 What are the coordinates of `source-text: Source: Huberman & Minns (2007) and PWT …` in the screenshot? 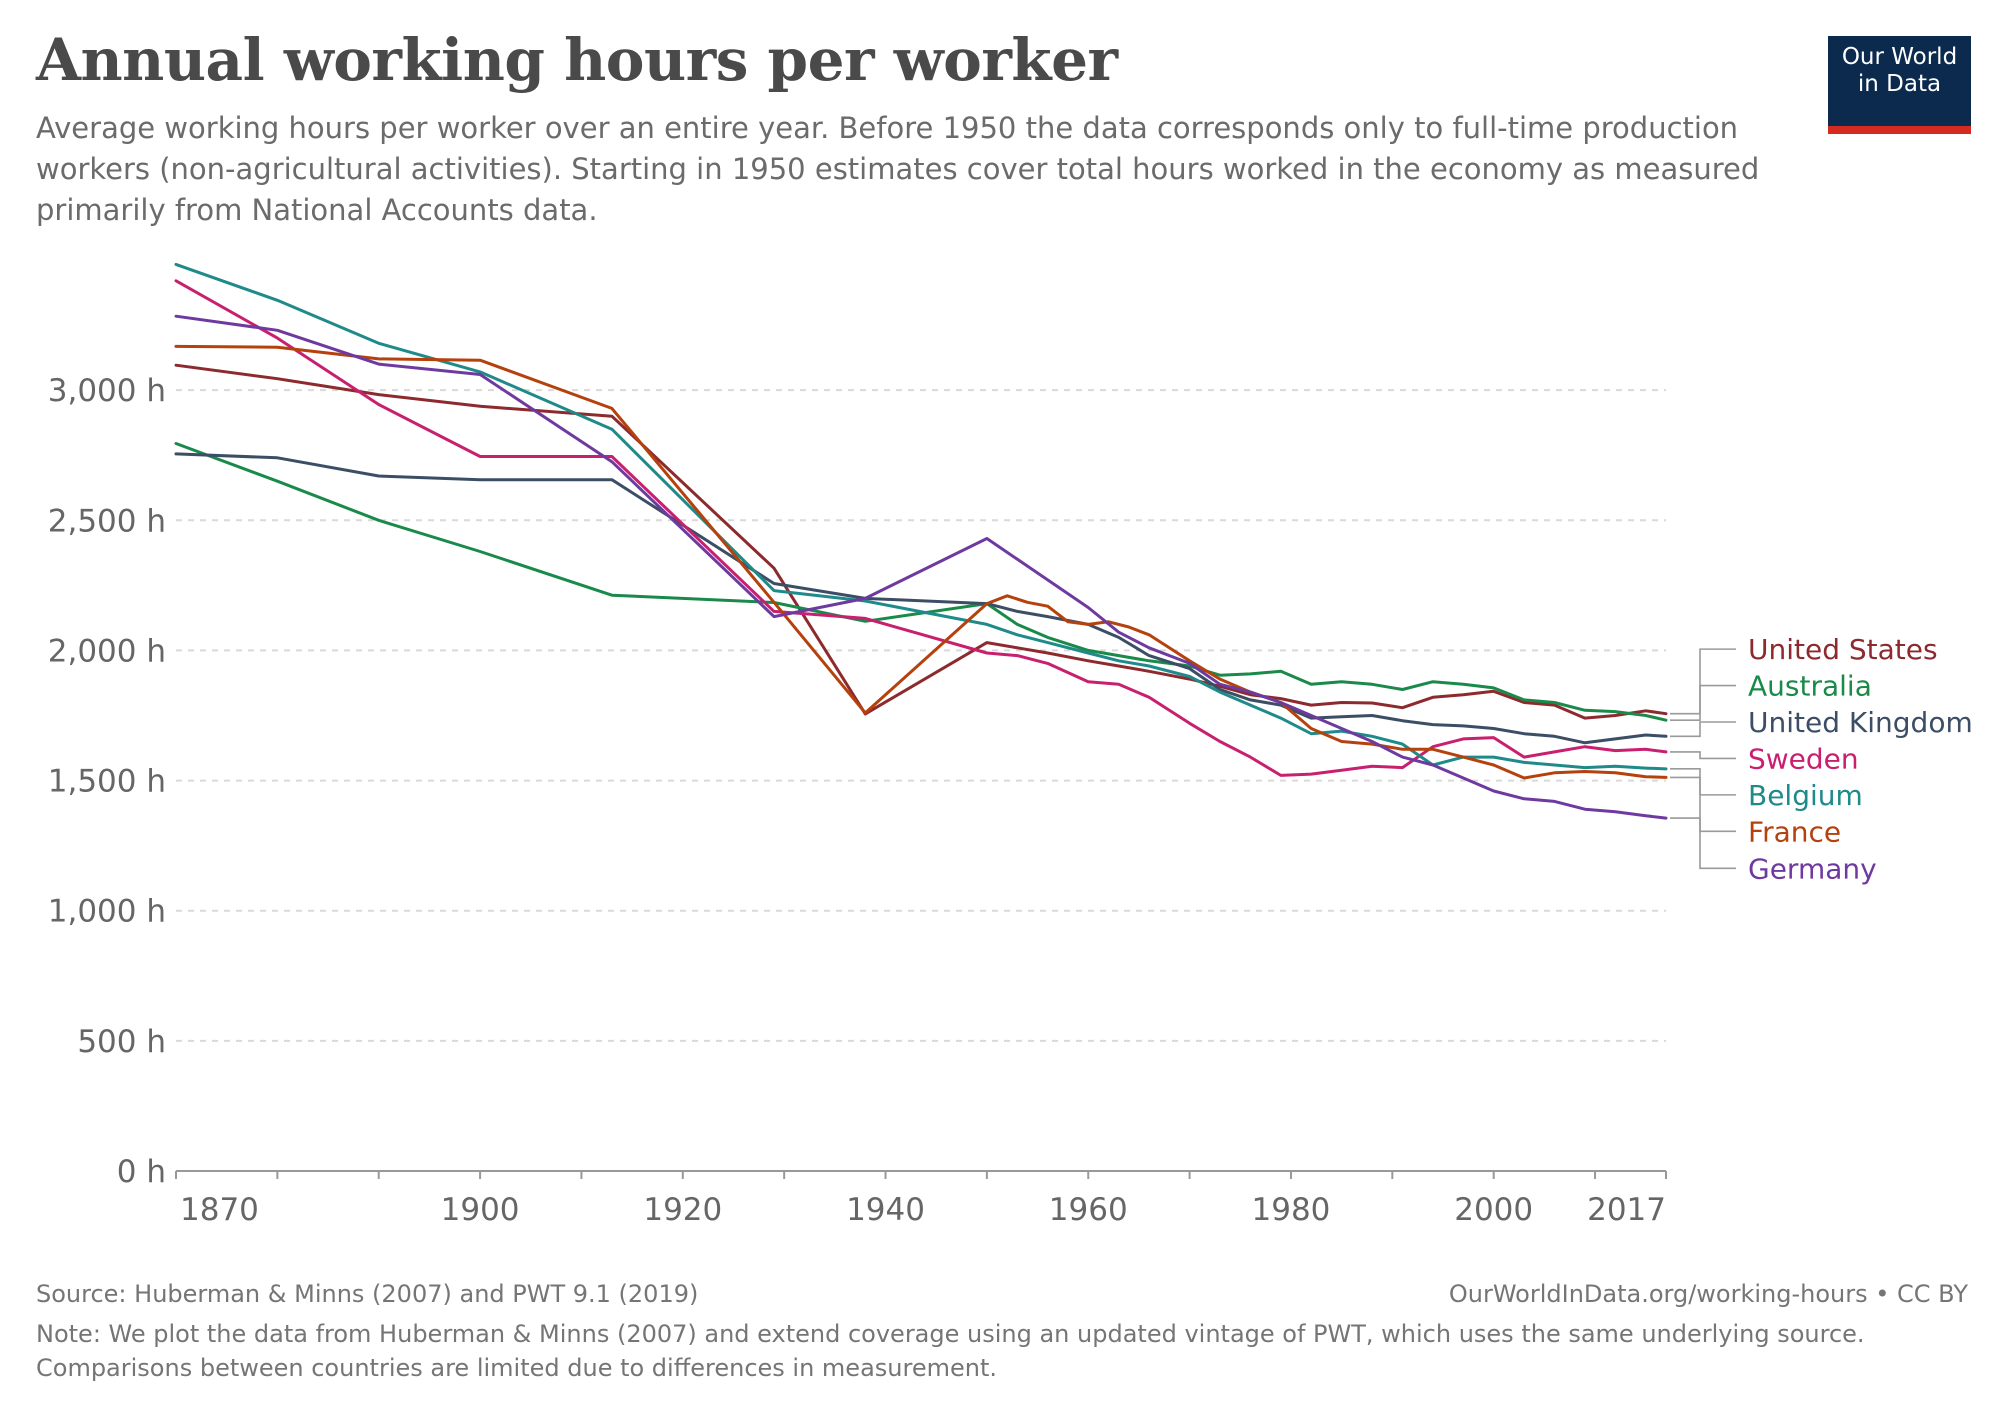 It's located at (367, 1294).